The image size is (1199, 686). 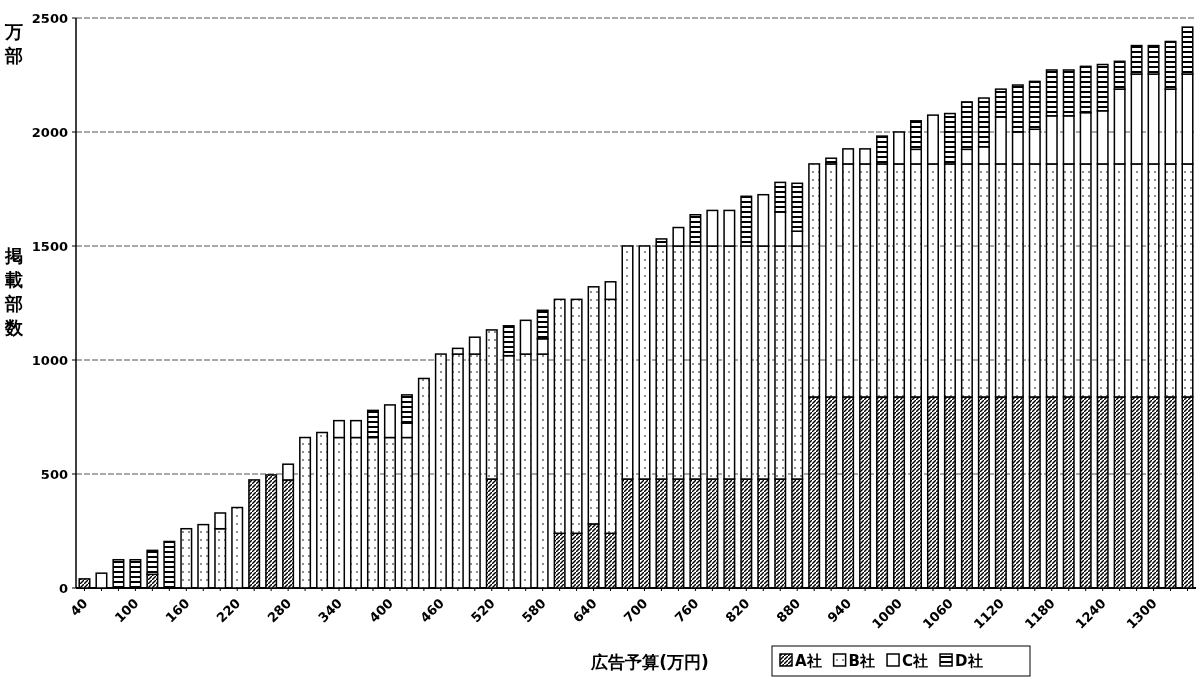 What do you see at coordinates (49, 246) in the screenshot?
I see `y-tick-label: 1500` at bounding box center [49, 246].